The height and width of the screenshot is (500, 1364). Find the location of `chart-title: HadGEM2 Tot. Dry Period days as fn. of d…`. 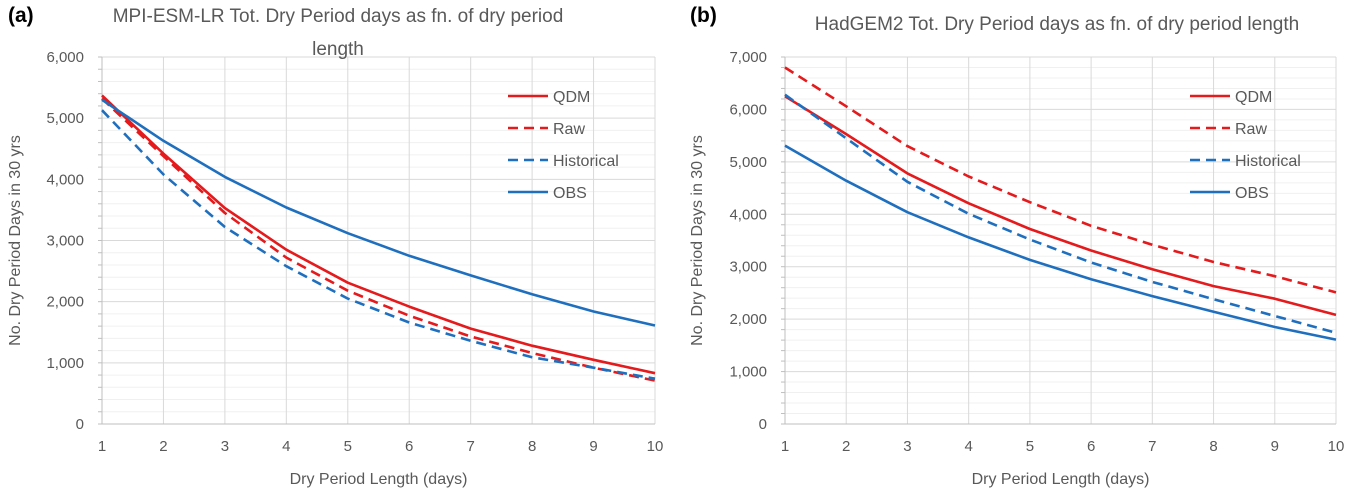

chart-title: HadGEM2 Tot. Dry Period days as fn. of d… is located at coordinates (1057, 24).